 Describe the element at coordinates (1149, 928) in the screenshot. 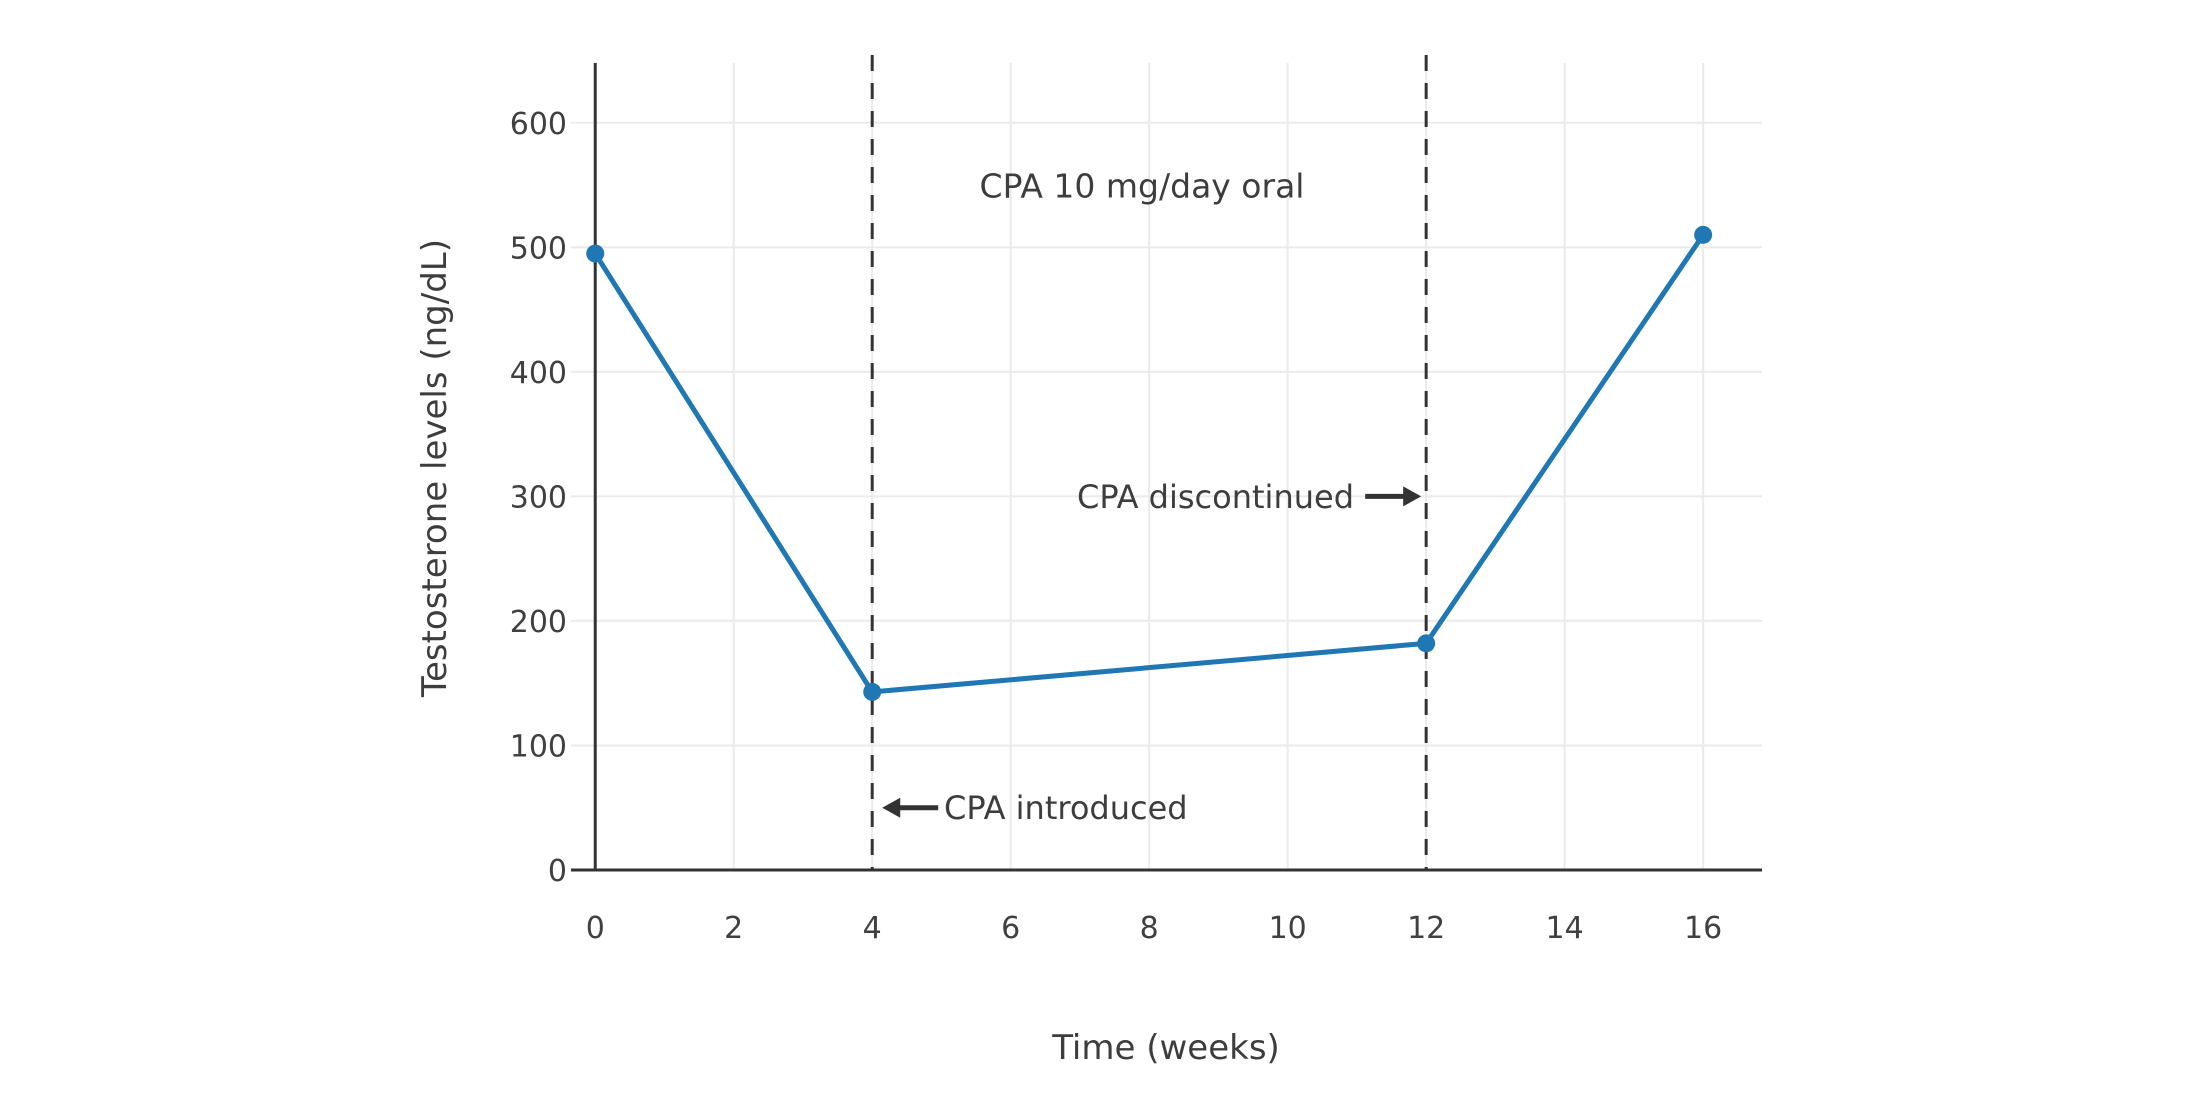

I see `x-tick-label-8: 8` at that location.